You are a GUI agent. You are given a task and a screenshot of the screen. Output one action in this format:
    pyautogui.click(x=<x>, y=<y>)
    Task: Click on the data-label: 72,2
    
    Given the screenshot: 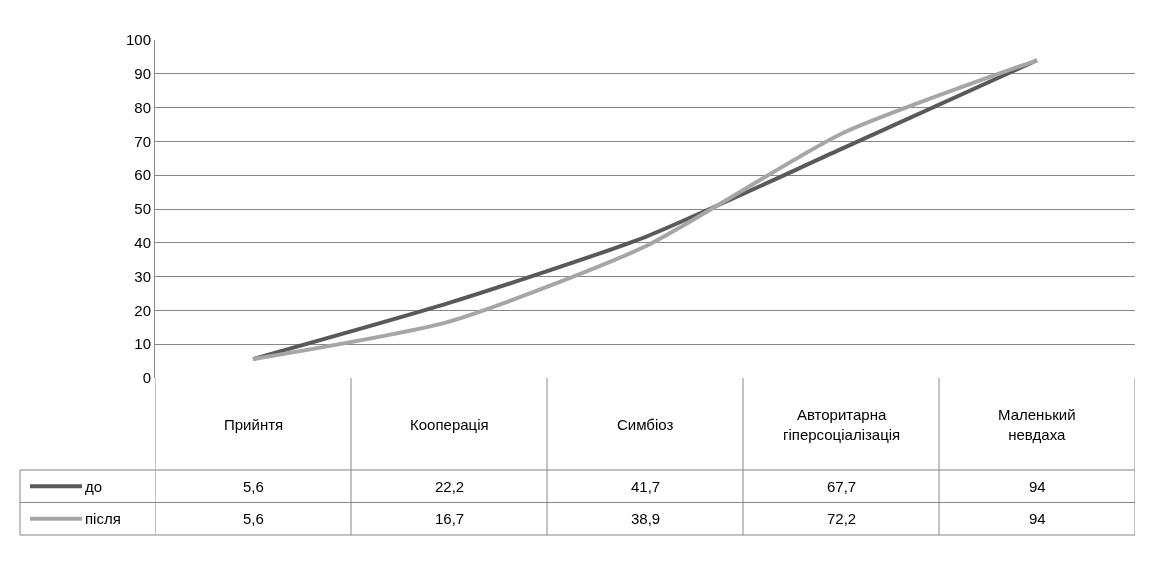 What is the action you would take?
    pyautogui.click(x=842, y=518)
    